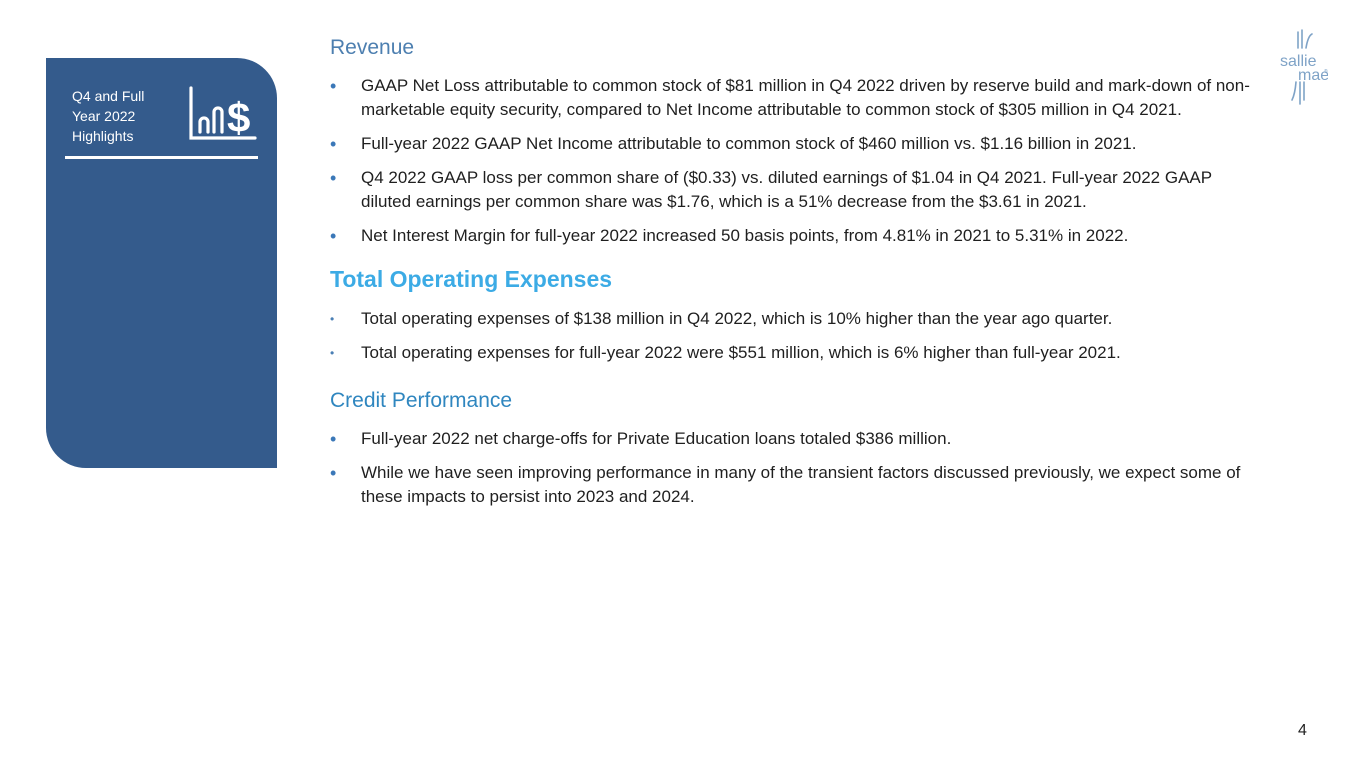 The width and height of the screenshot is (1365, 768). I want to click on highlights-title: Q4 and Full Year 2022 Highlights, so click(108, 116).